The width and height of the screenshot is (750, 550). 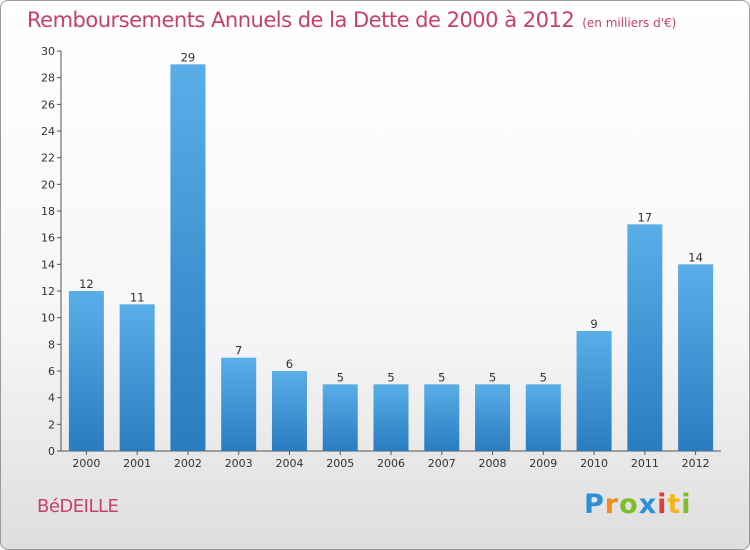 I want to click on y-tick-label: 2, so click(x=51, y=424).